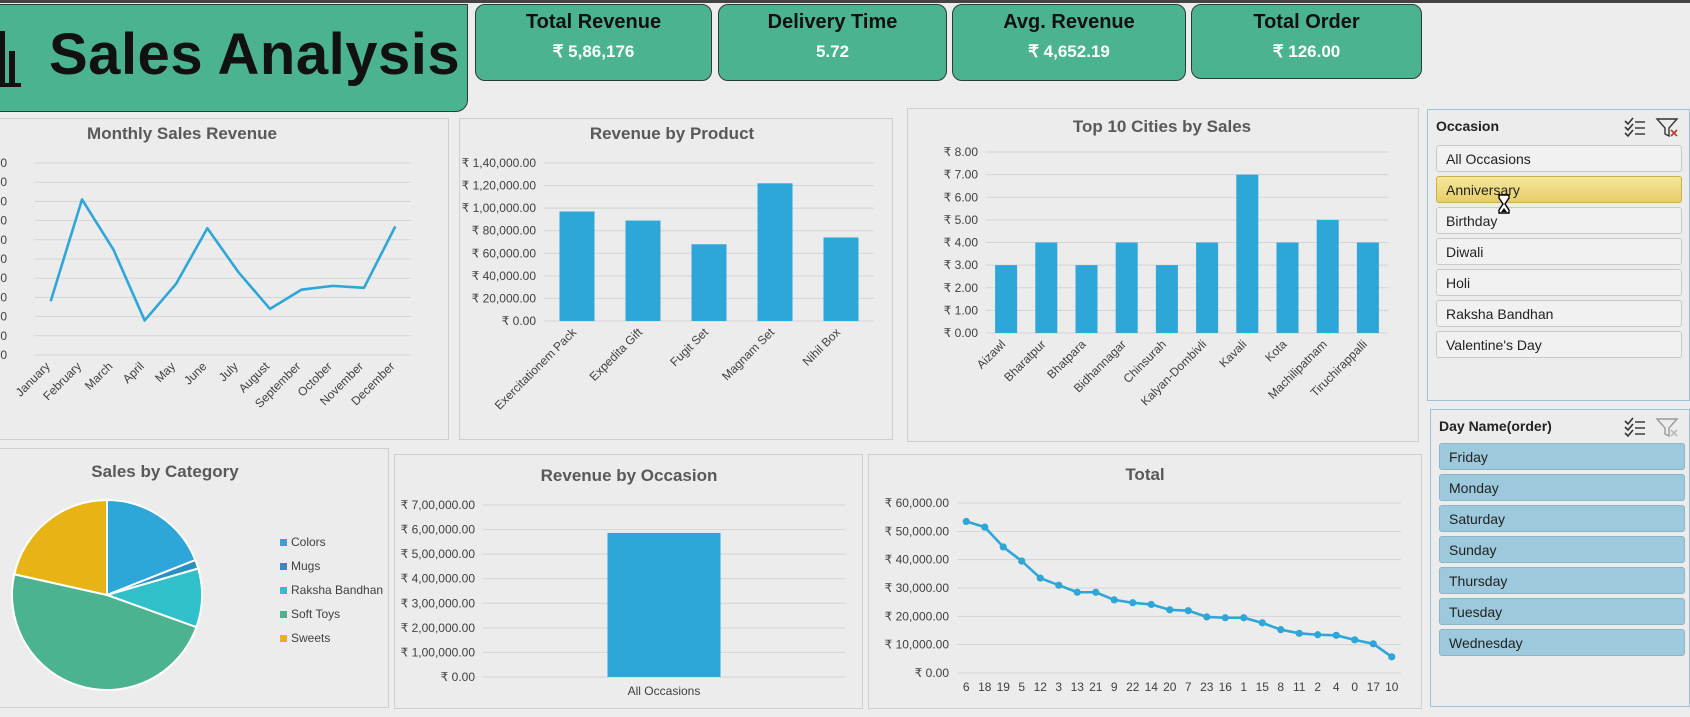 The height and width of the screenshot is (717, 1690). Describe the element at coordinates (593, 22) in the screenshot. I see `kpi-label: Total Revenue` at that location.